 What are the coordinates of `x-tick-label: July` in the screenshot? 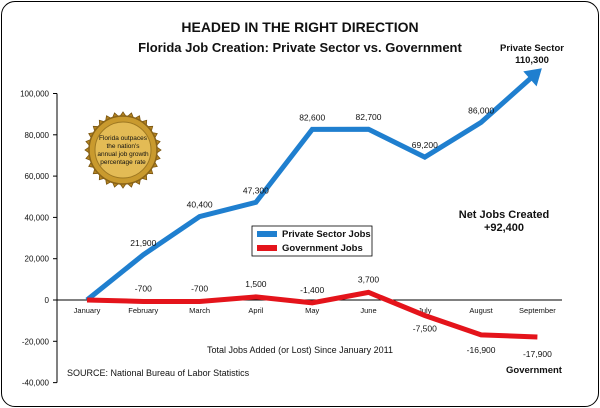 It's located at (425, 310).